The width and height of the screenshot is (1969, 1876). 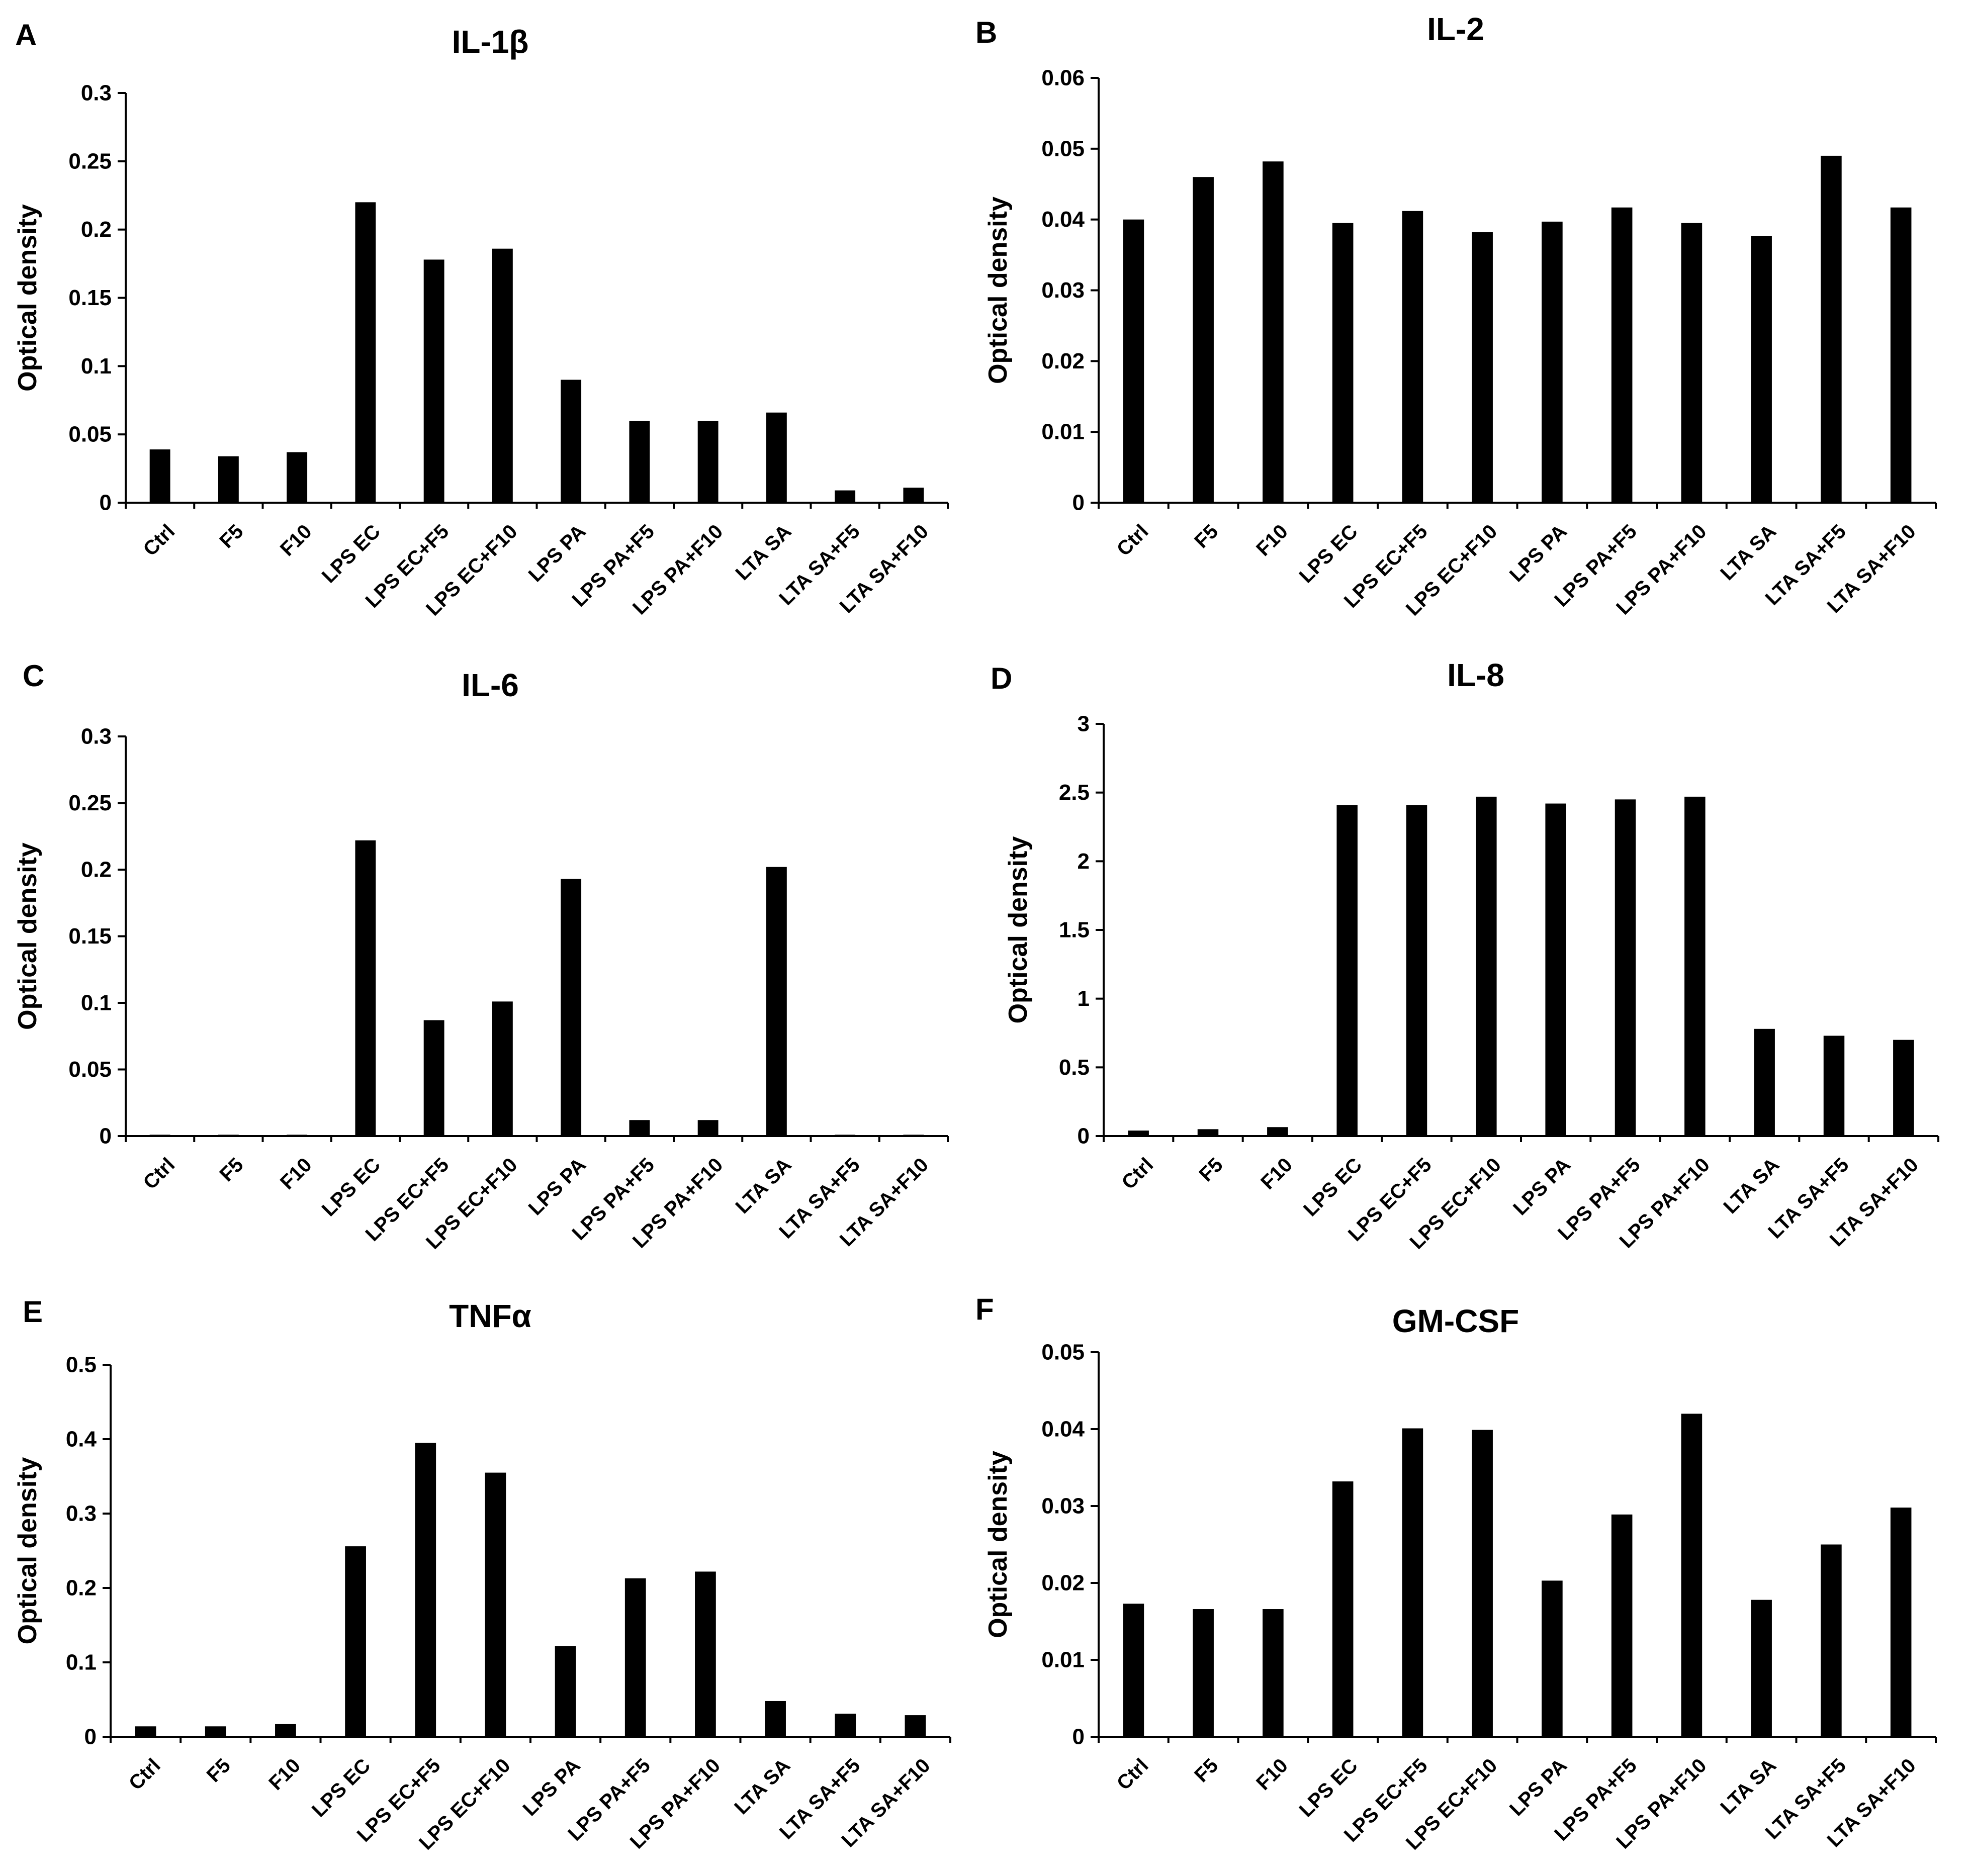 I want to click on chart-title: GM-CSF, so click(x=1455, y=1321).